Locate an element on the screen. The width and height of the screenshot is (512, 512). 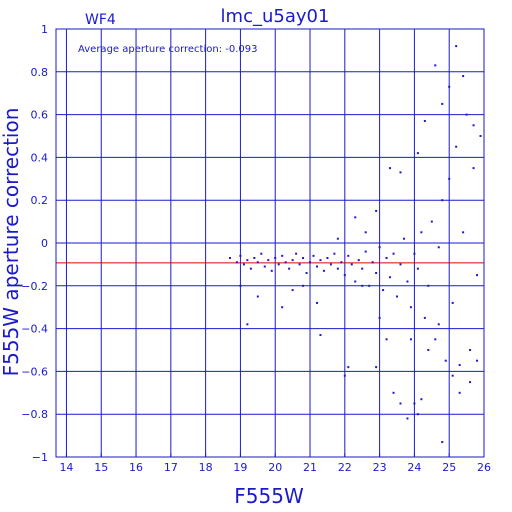
y-tick-label: −0.2 is located at coordinates (34, 286).